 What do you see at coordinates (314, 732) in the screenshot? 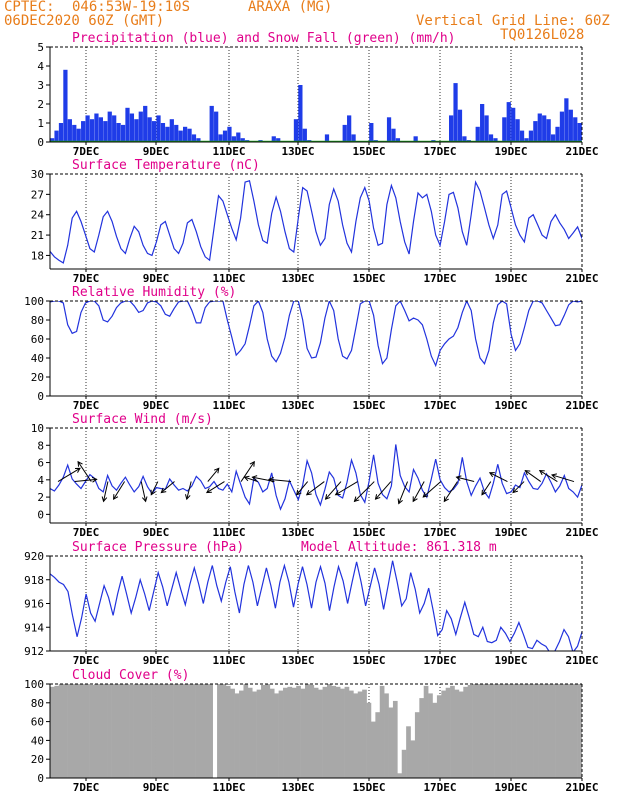
I see `cloud-panel` at bounding box center [314, 732].